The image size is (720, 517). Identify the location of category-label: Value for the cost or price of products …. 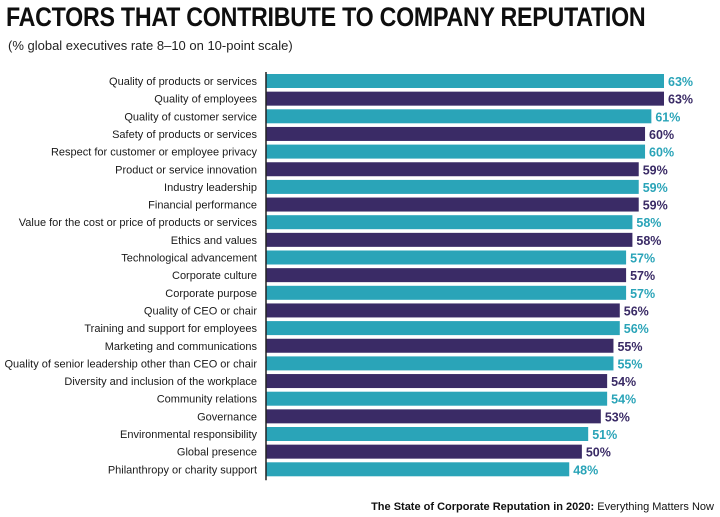
(138, 223).